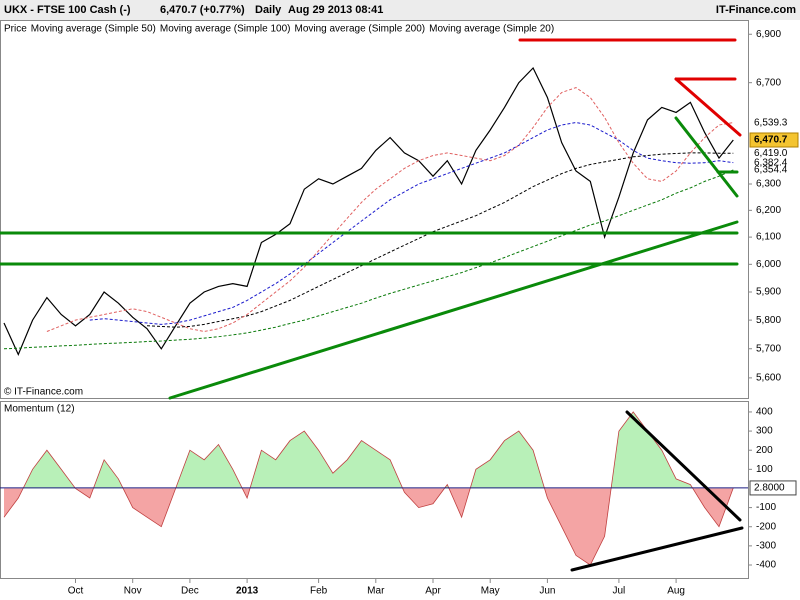 The height and width of the screenshot is (600, 800). Describe the element at coordinates (202, 10) in the screenshot. I see `quote: 6,470.7 (+0.77%)` at that location.